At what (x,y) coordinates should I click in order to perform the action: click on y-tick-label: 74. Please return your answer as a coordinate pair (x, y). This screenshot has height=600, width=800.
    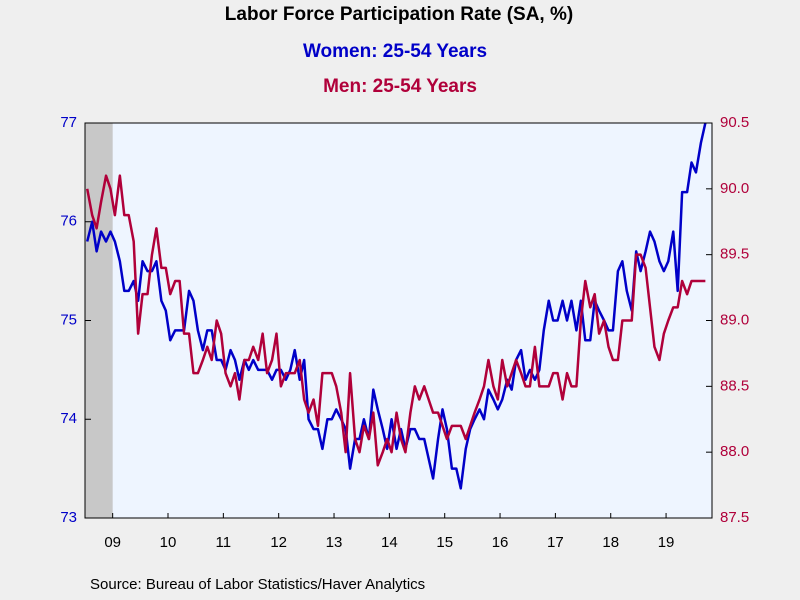
    Looking at the image, I should click on (68, 418).